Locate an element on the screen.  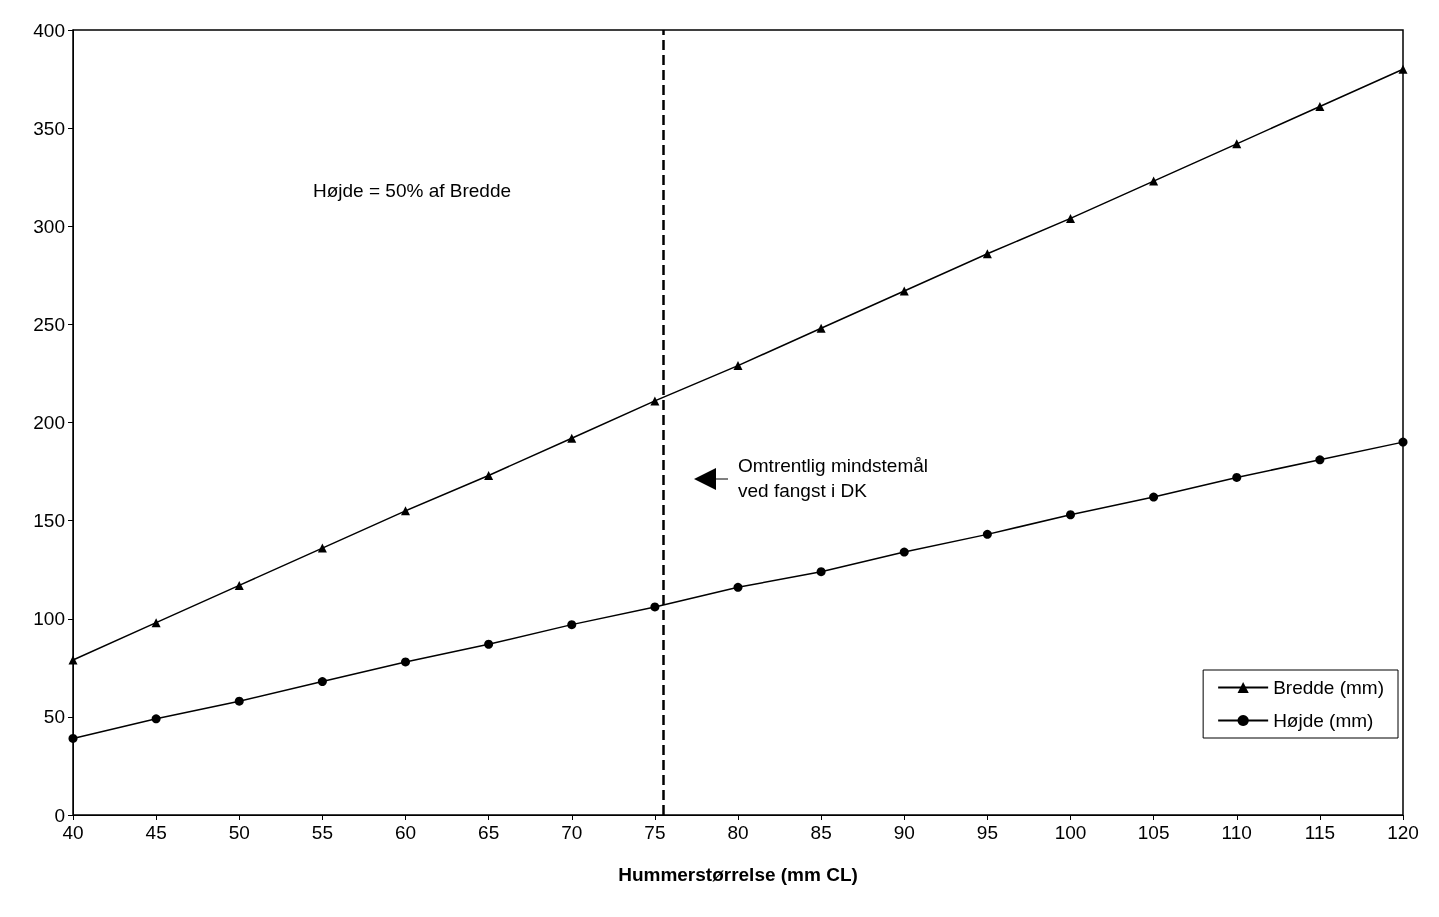
x-tick-label: 115 is located at coordinates (1320, 832).